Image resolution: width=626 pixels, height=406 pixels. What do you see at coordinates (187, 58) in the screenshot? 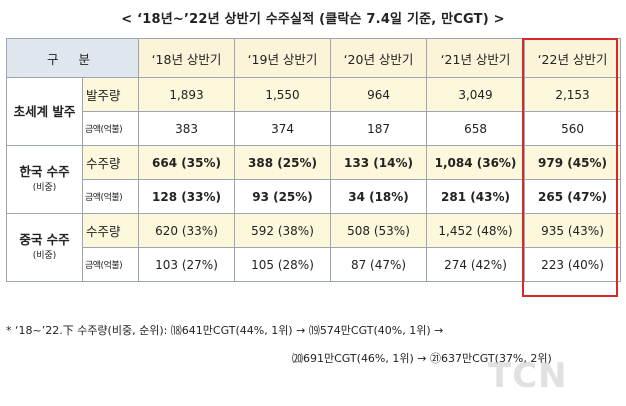
I see `header-year-2018: ‘18년 상반기` at bounding box center [187, 58].